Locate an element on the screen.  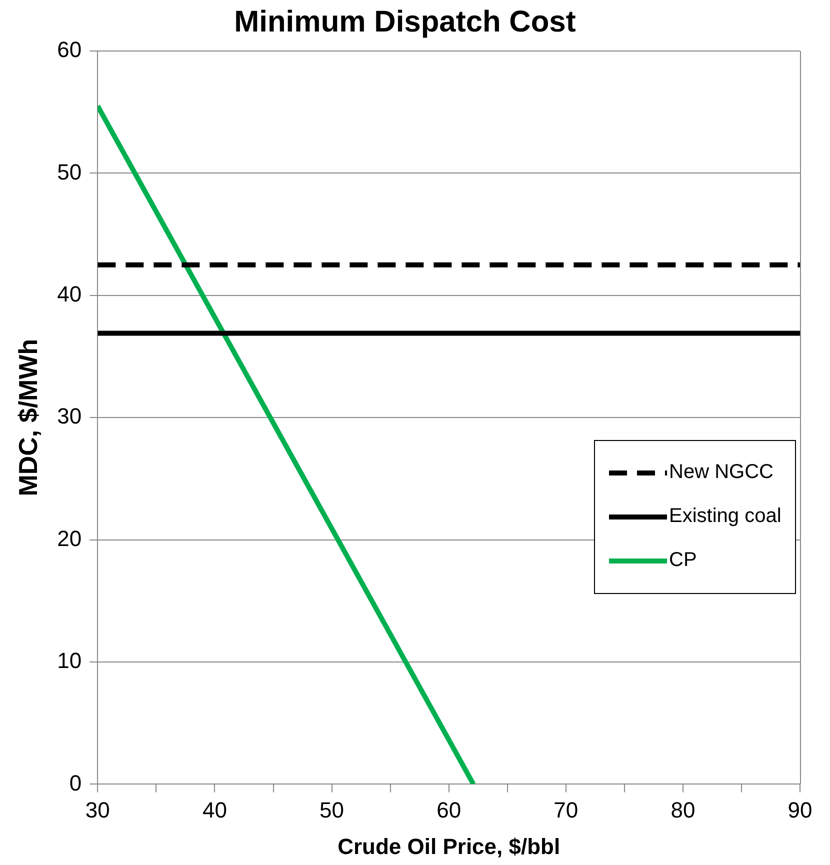
y-tick-label: 50 is located at coordinates (69, 171).